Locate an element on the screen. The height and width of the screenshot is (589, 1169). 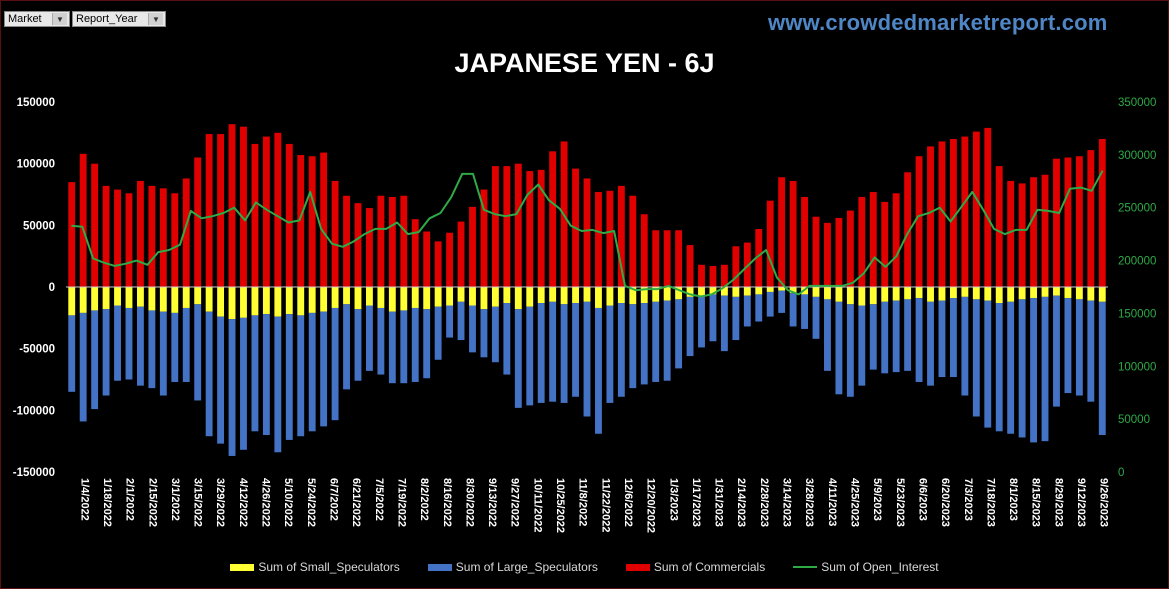
legend-item-small-speculators: Sum of Small_Speculators is located at coordinates (315, 567).